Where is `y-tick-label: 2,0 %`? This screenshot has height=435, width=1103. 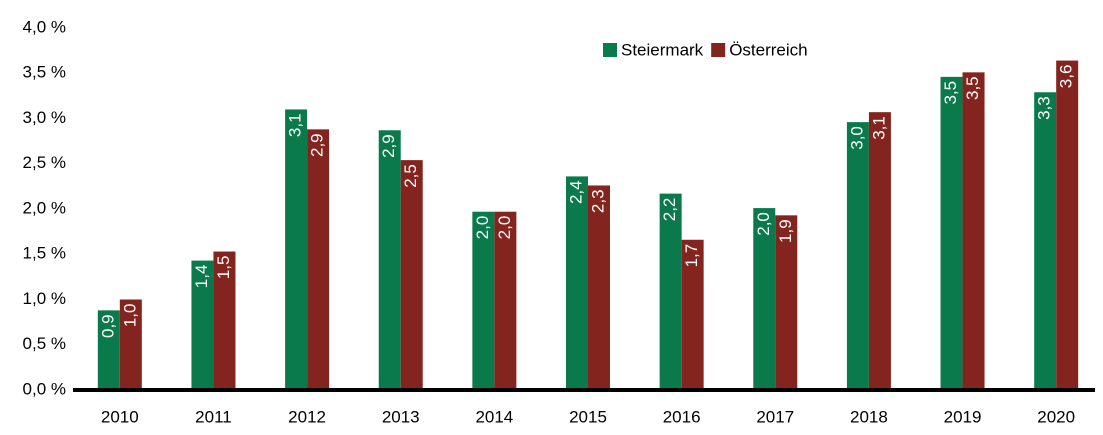 y-tick-label: 2,0 % is located at coordinates (44, 207).